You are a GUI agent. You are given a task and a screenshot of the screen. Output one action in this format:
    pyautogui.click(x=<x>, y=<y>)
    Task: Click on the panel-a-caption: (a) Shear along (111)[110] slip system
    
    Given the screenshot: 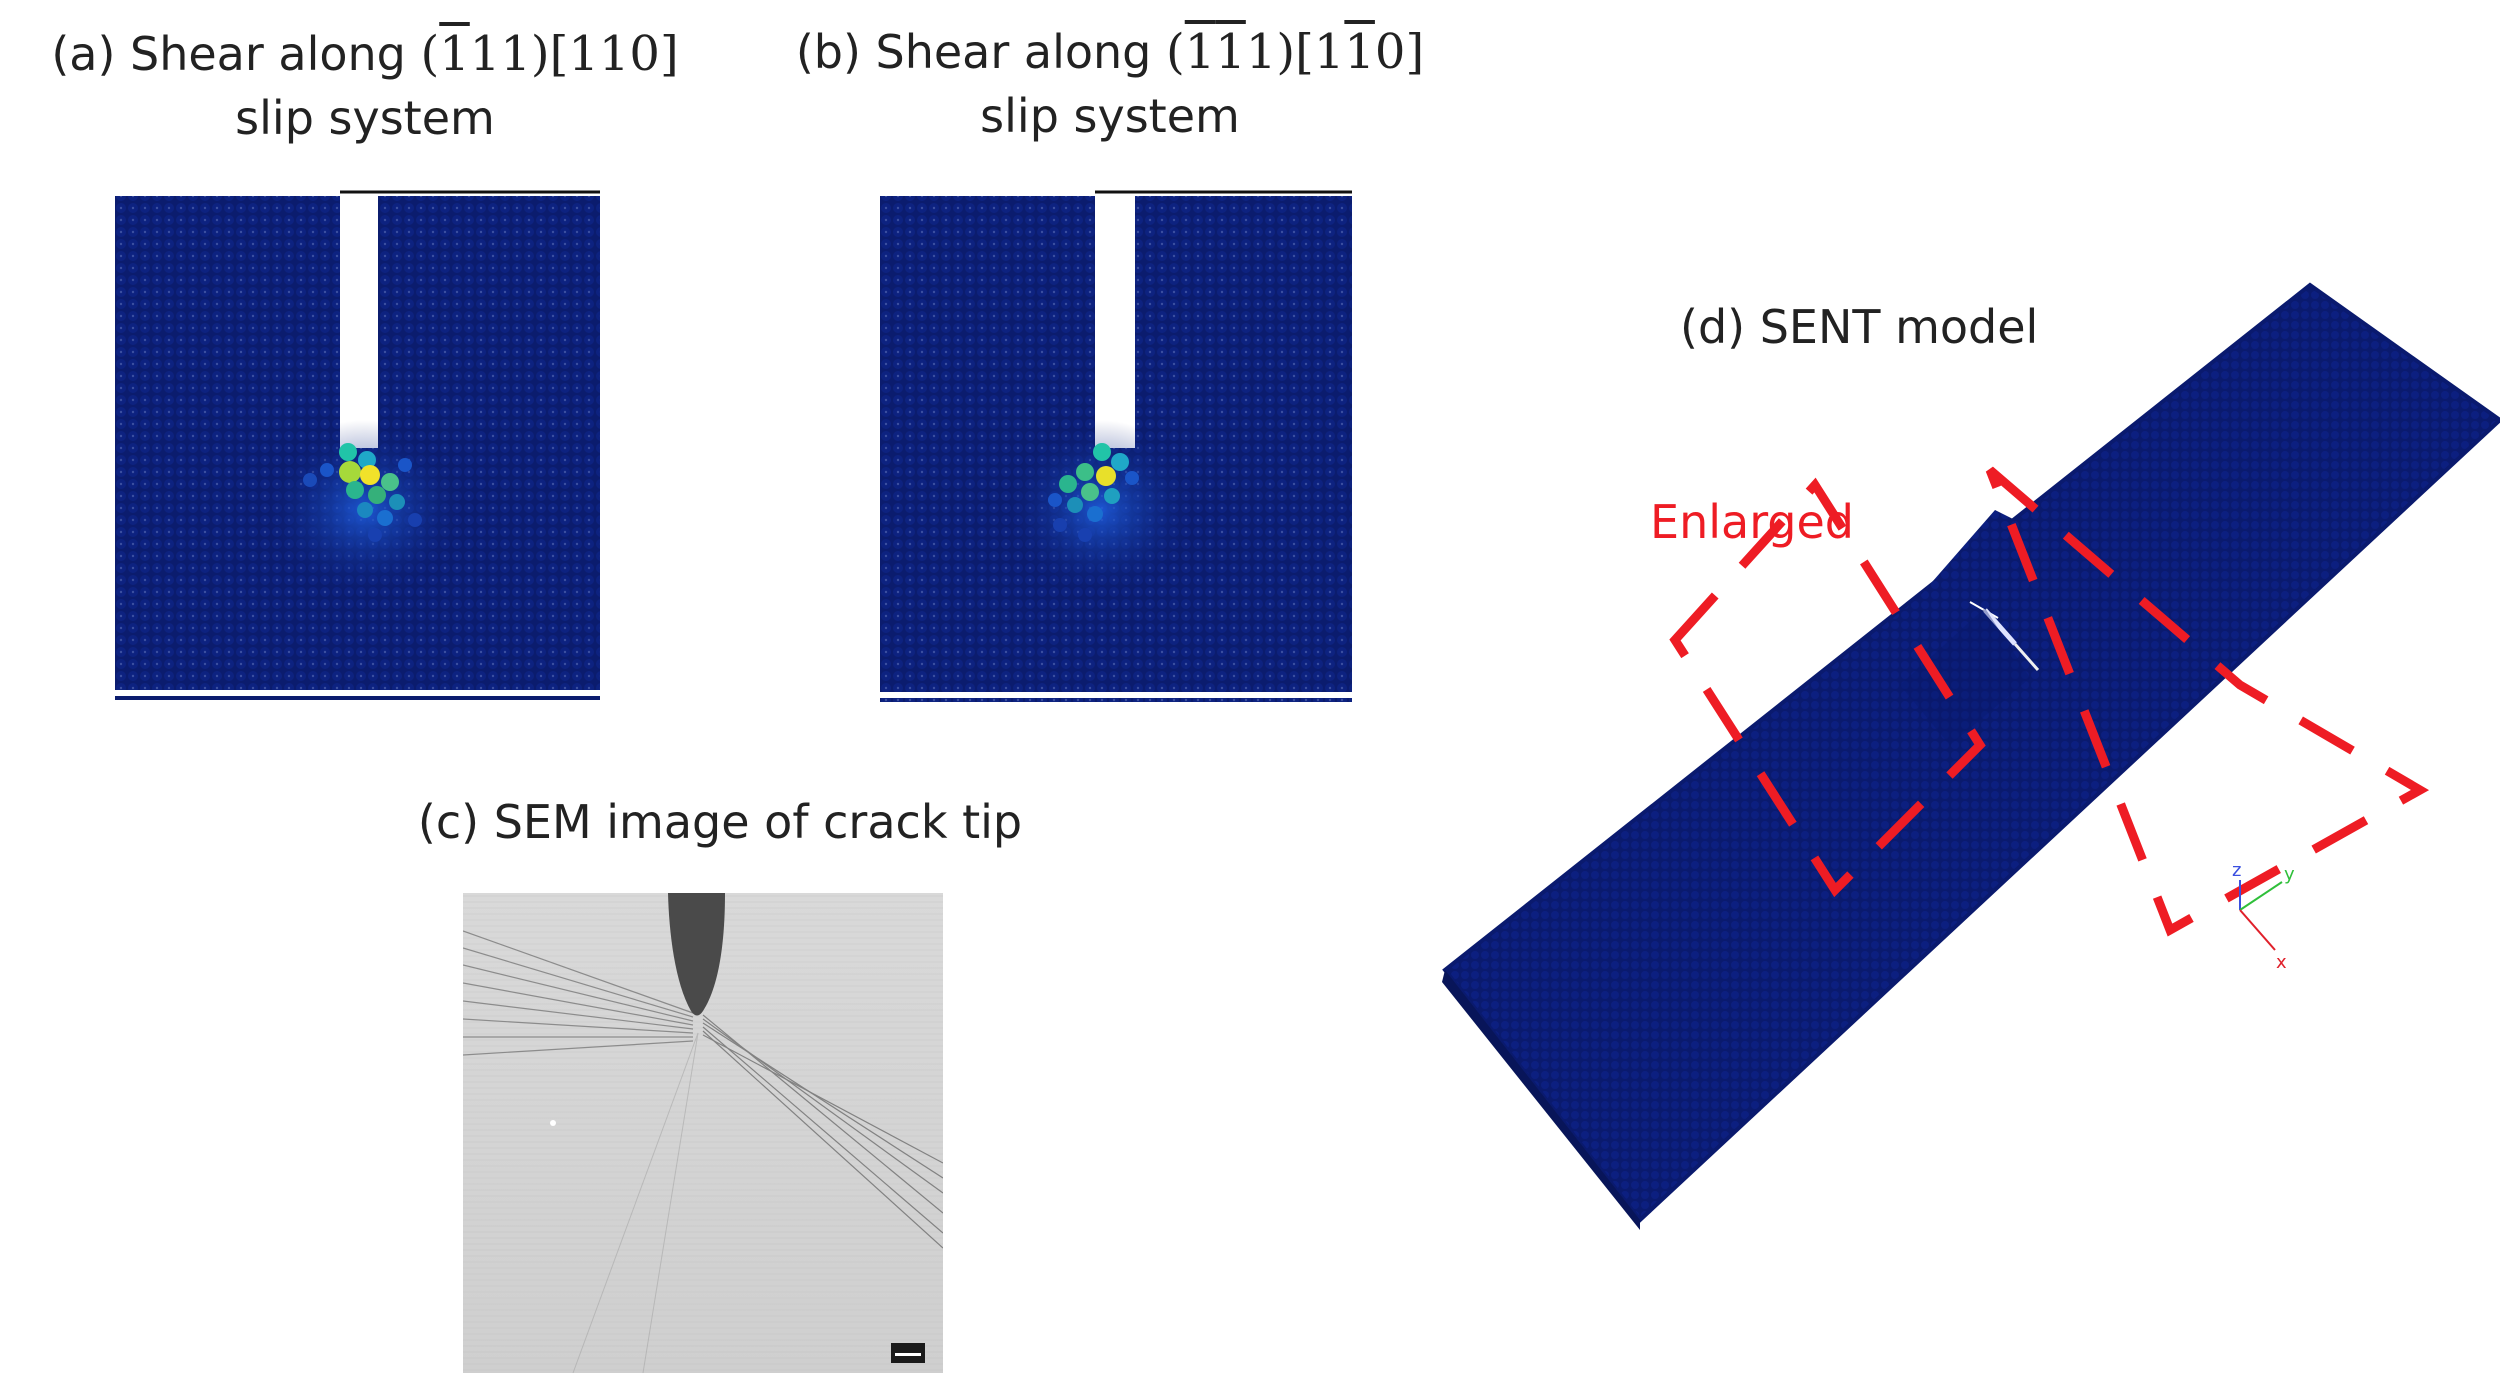 What is the action you would take?
    pyautogui.click(x=365, y=86)
    